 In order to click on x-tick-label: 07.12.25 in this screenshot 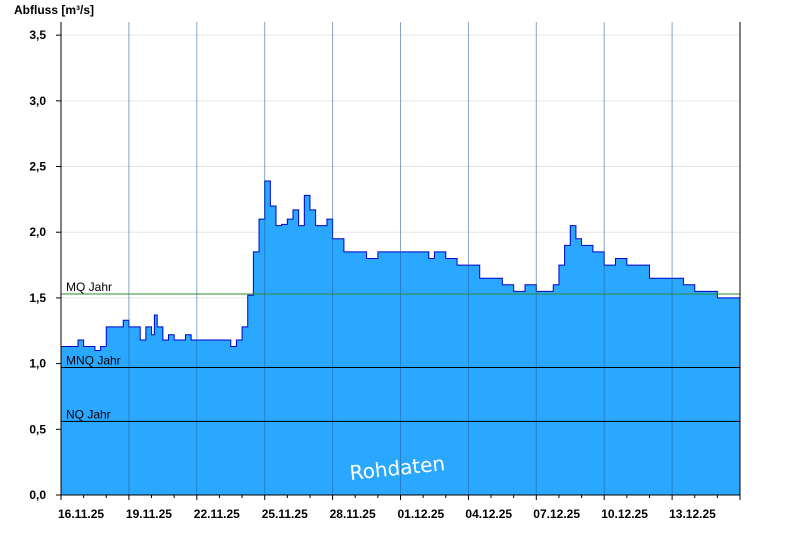, I will do `click(556, 514)`.